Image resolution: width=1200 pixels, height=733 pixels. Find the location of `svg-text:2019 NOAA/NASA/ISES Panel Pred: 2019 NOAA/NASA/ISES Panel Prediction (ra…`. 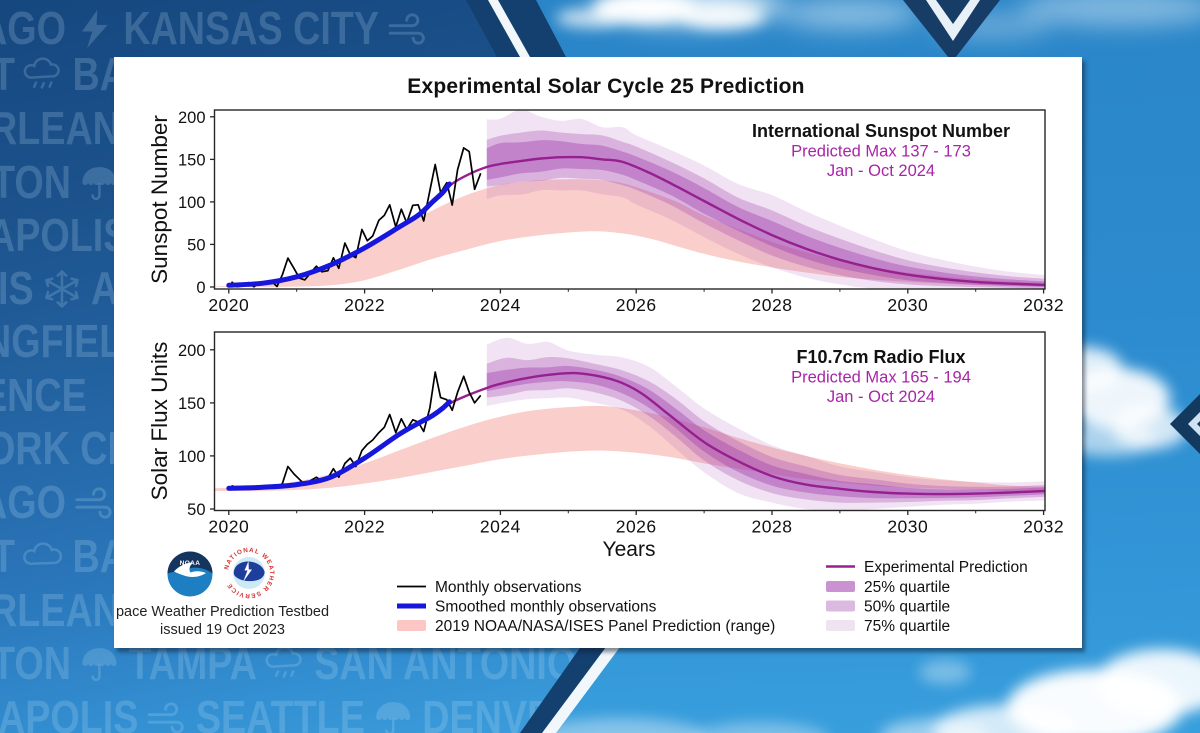

svg-text:2019 NOAA/NASA/ISES Panel Pred: 2019 NOAA/NASA/ISES Panel Prediction (ra… is located at coordinates (605, 626).